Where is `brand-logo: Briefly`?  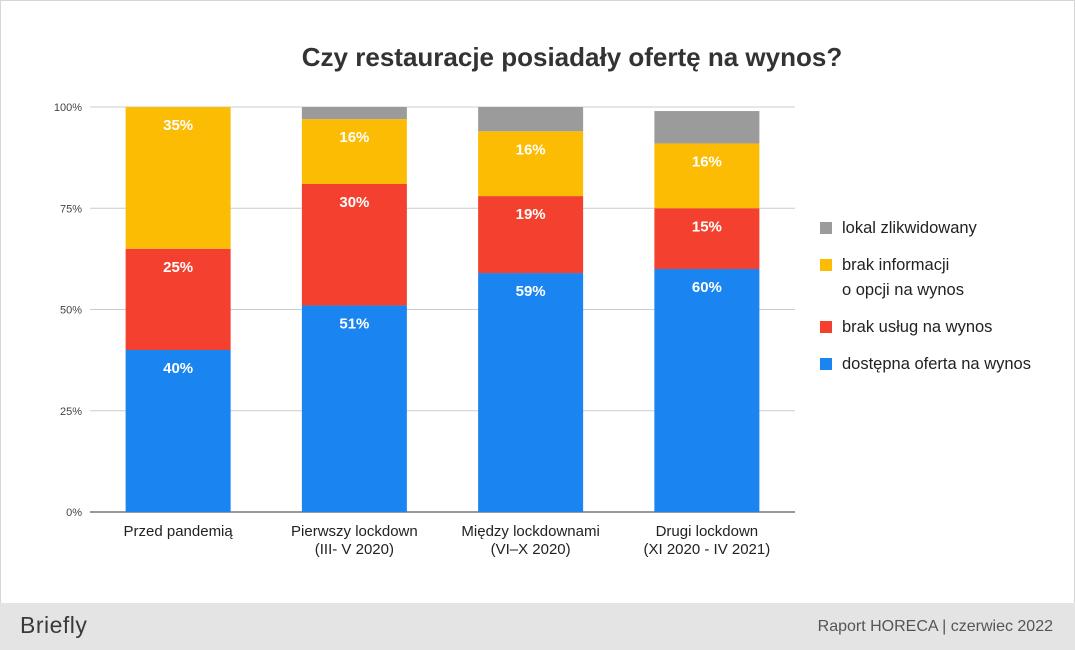 brand-logo: Briefly is located at coordinates (54, 625).